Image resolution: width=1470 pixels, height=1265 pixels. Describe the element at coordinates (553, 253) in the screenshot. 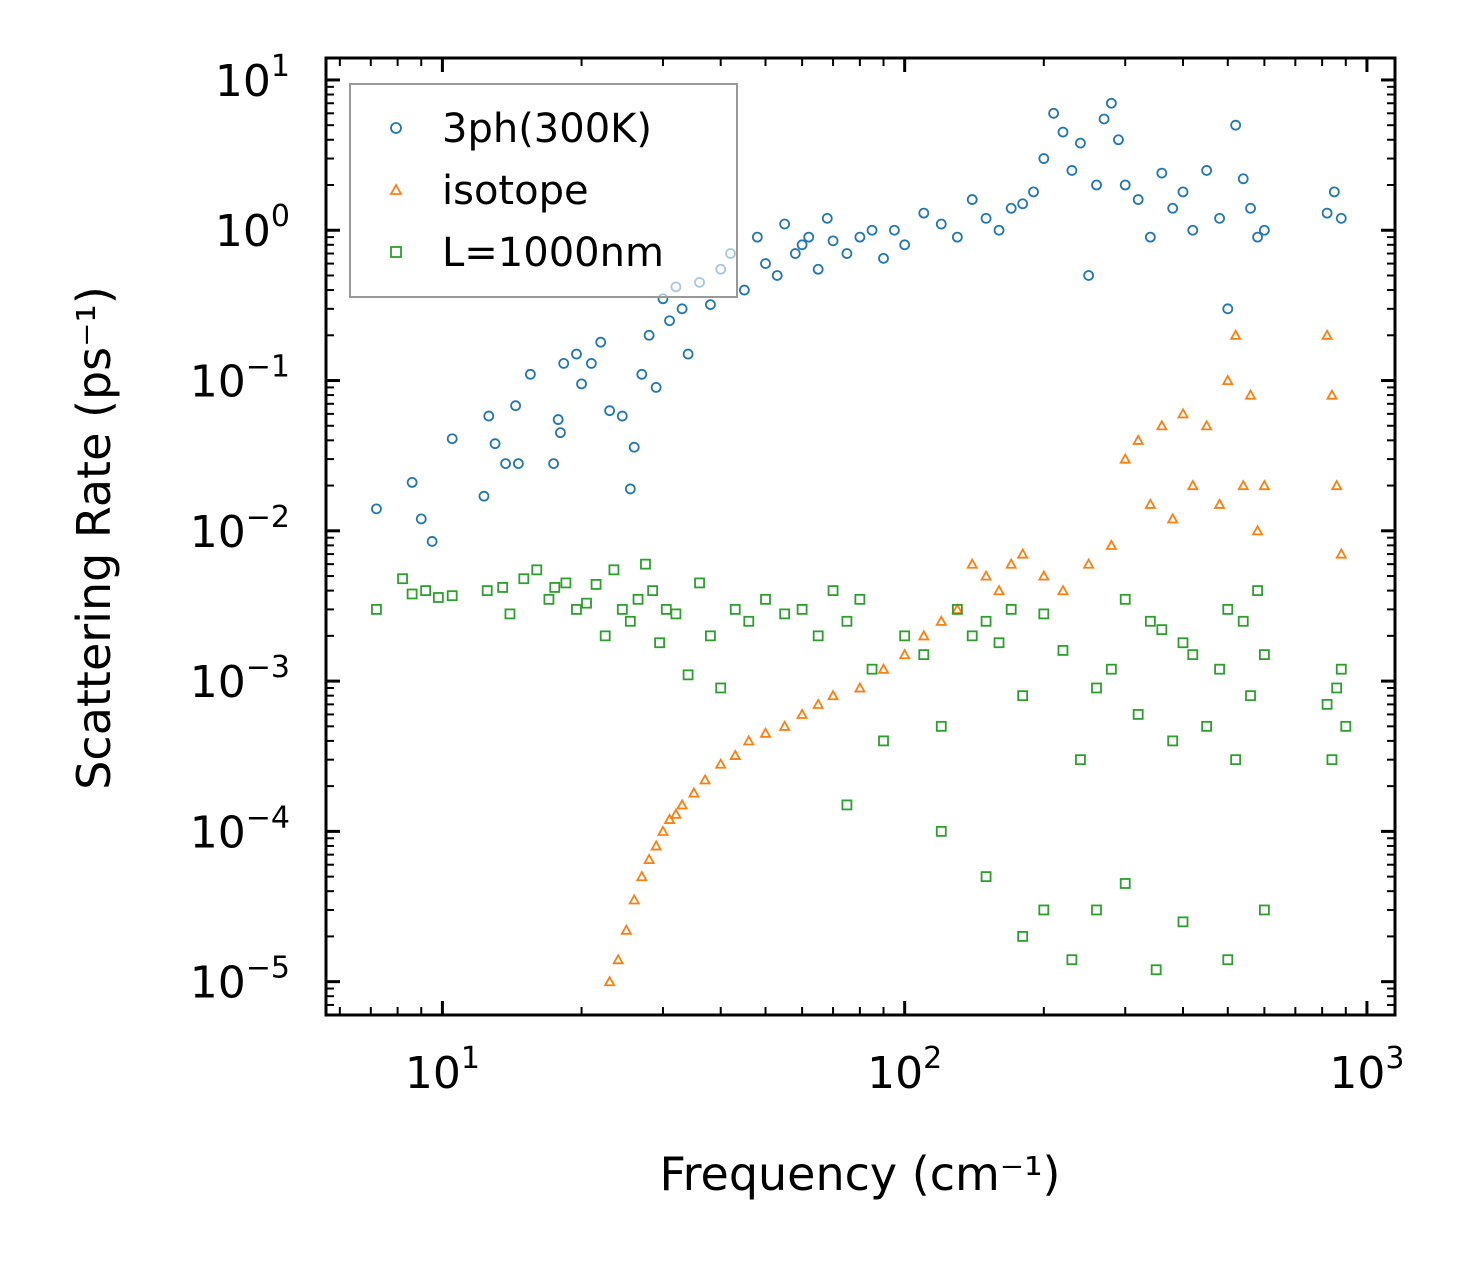

I see `legend-label: L=1000nm` at that location.